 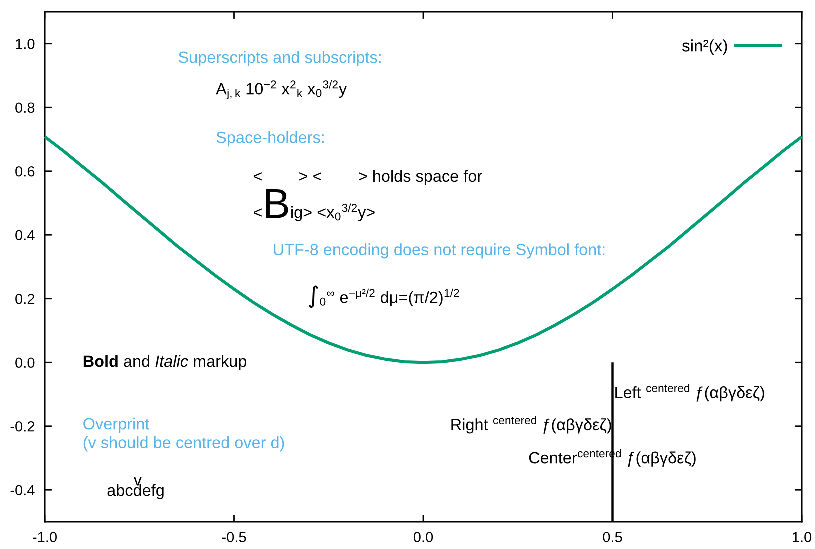 What do you see at coordinates (22, 426) in the screenshot?
I see `y-tick-label: -0.2` at bounding box center [22, 426].